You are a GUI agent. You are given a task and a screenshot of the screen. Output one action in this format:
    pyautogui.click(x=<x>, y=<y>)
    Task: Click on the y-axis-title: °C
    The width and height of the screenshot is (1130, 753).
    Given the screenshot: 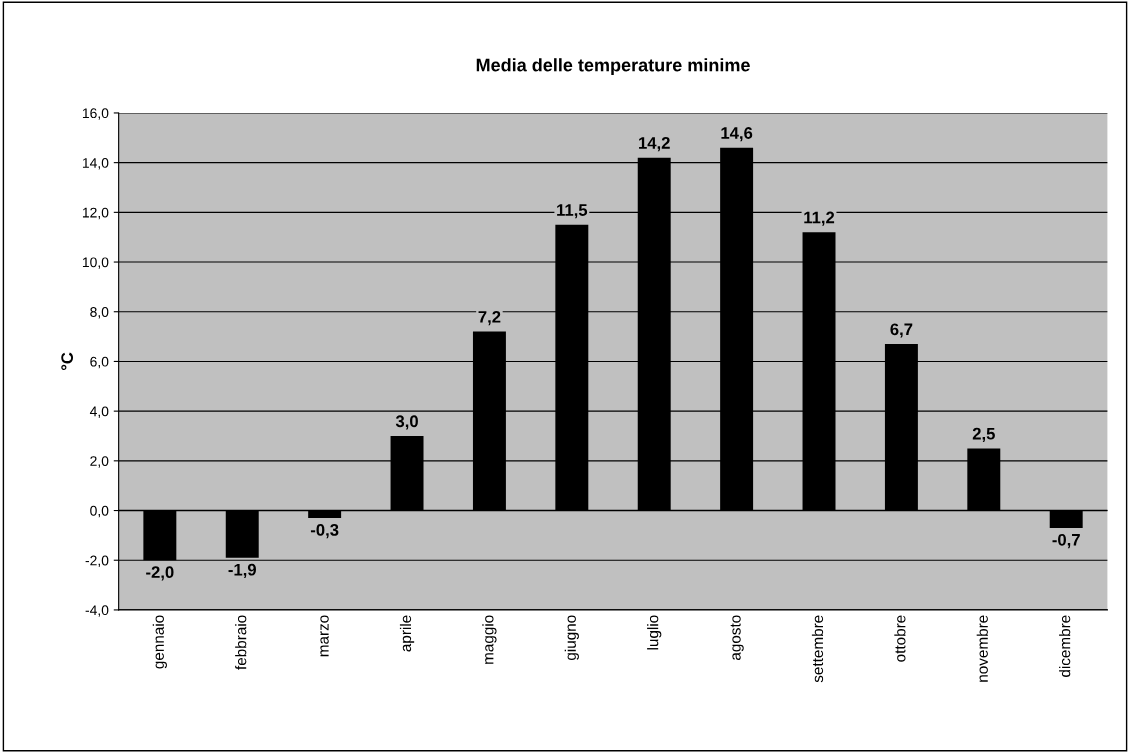 What is the action you would take?
    pyautogui.click(x=67, y=361)
    